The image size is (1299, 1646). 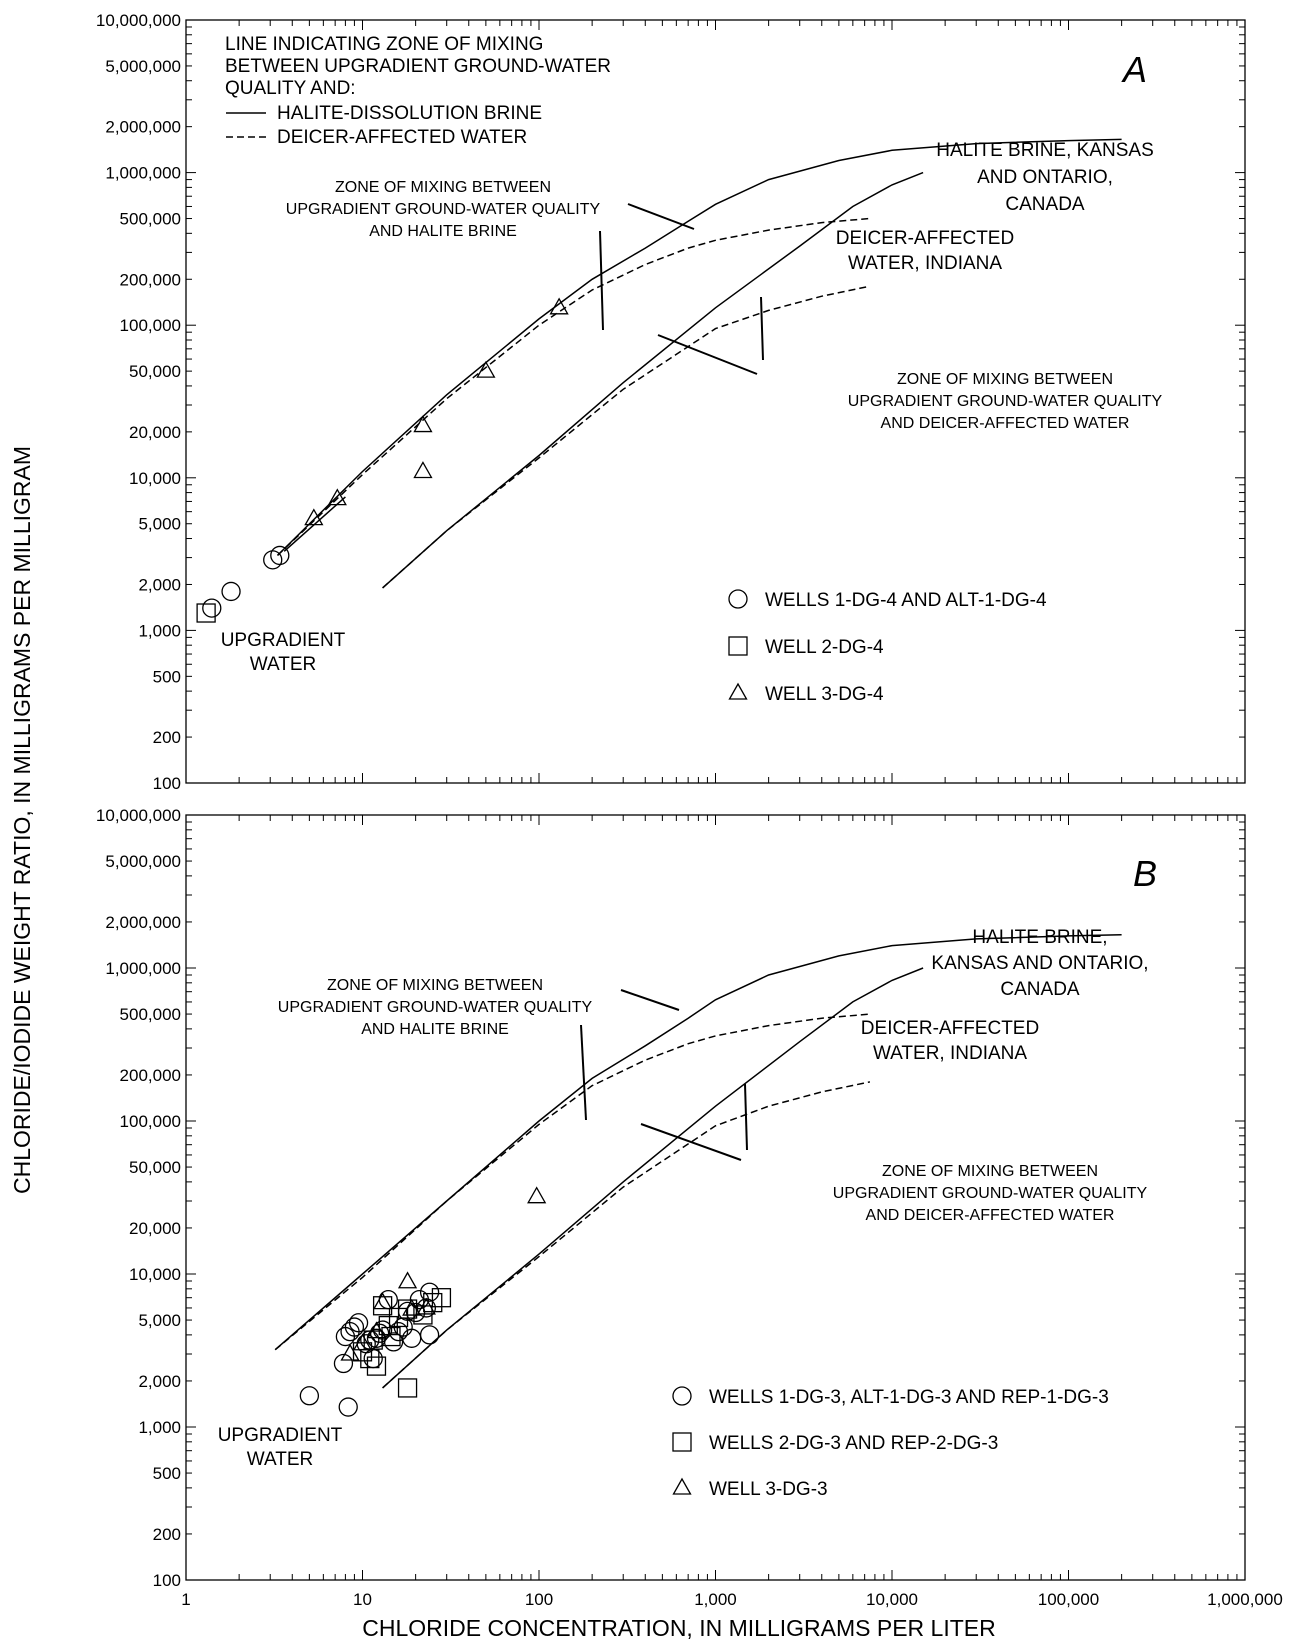 What do you see at coordinates (824, 647) in the screenshot?
I see `legend-label: WELL 2-DG-4` at bounding box center [824, 647].